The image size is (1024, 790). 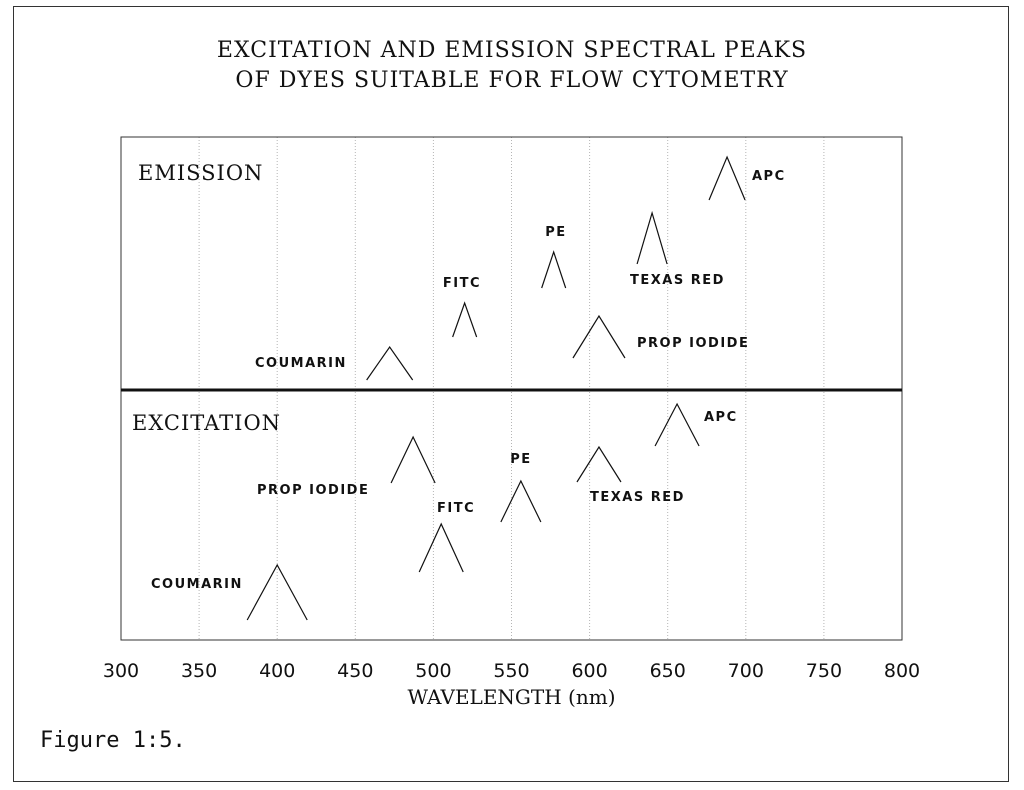 I want to click on x-tick-label-600: 600, so click(x=589, y=671).